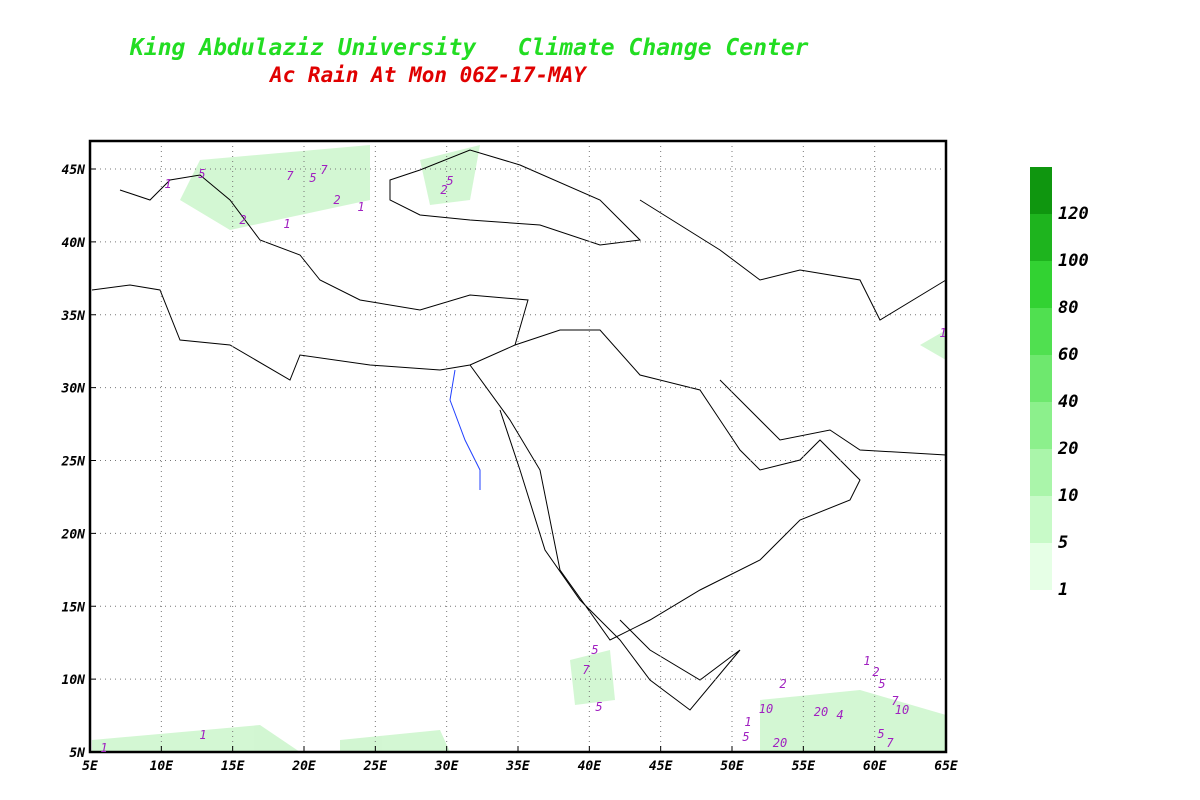 The height and width of the screenshot is (800, 1200). What do you see at coordinates (1073, 261) in the screenshot?
I see `colorbar-label: 100` at bounding box center [1073, 261].